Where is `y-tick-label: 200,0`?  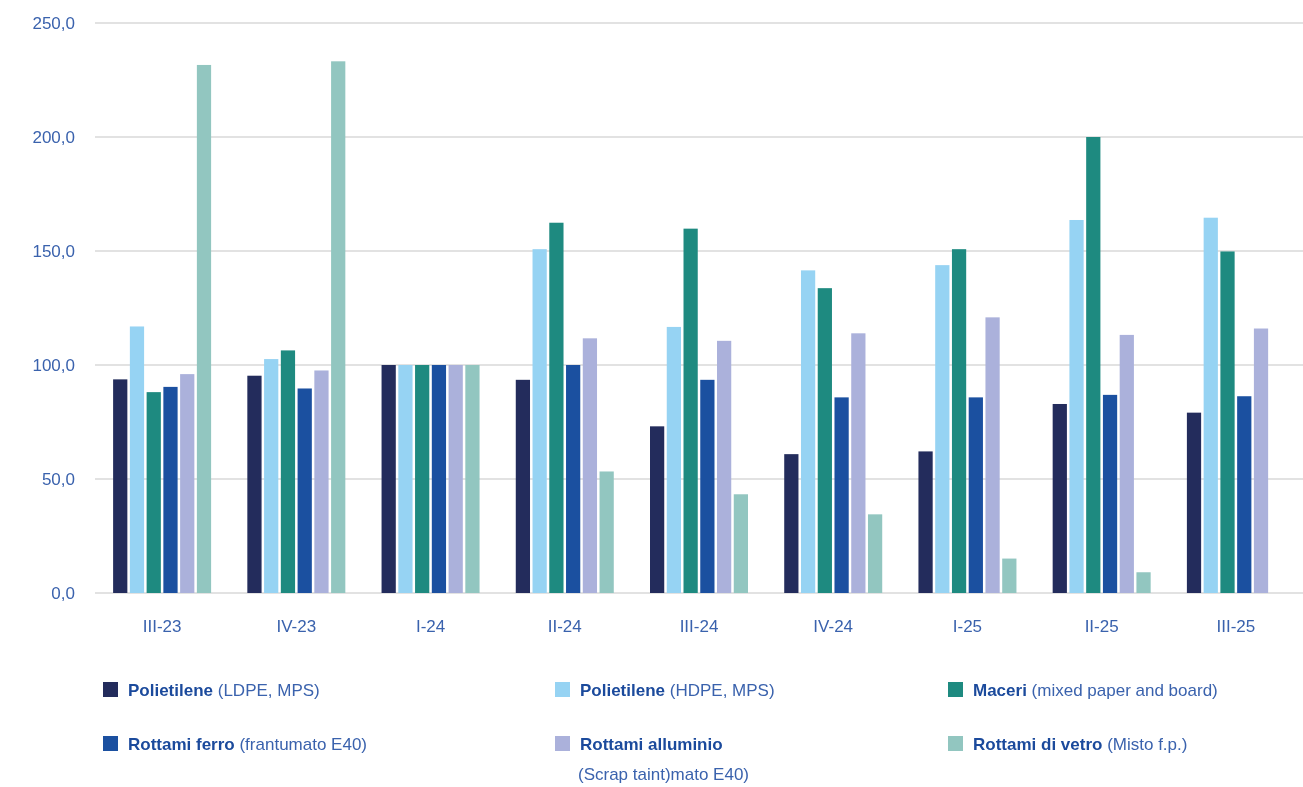 y-tick-label: 200,0 is located at coordinates (53, 137).